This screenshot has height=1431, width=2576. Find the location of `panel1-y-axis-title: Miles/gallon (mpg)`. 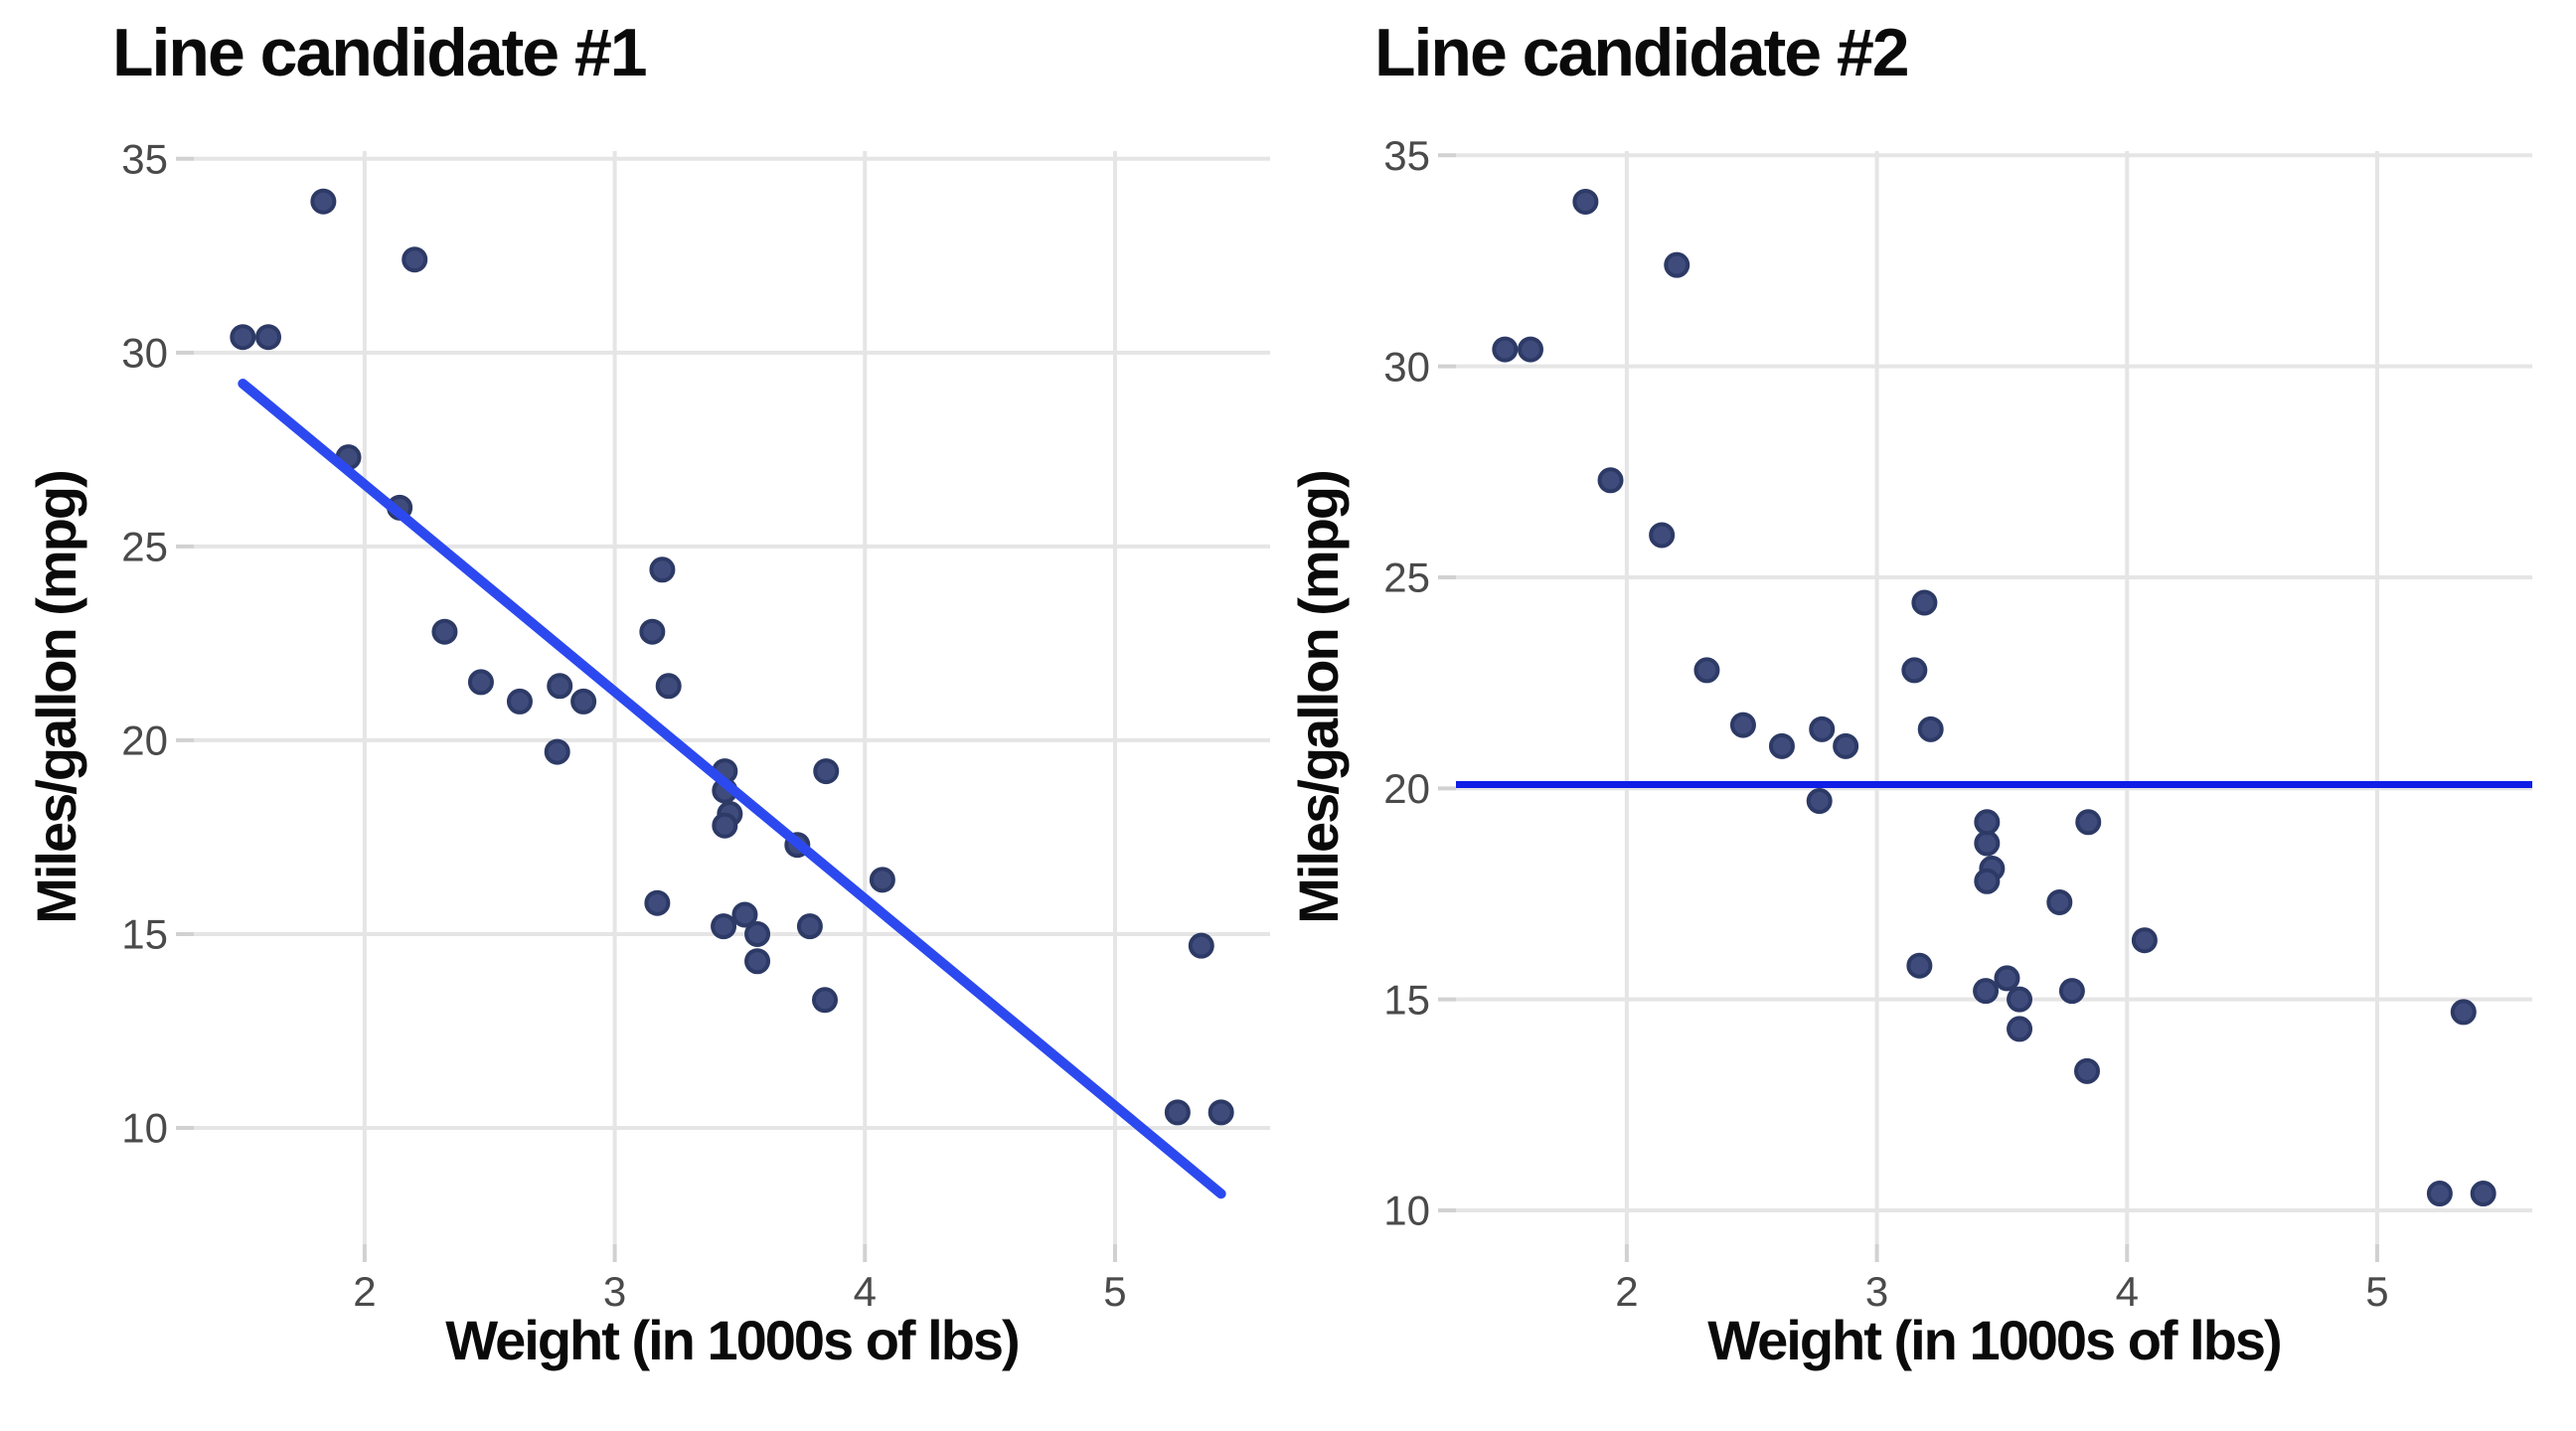

panel1-y-axis-title: Miles/gallon (mpg) is located at coordinates (56, 697).